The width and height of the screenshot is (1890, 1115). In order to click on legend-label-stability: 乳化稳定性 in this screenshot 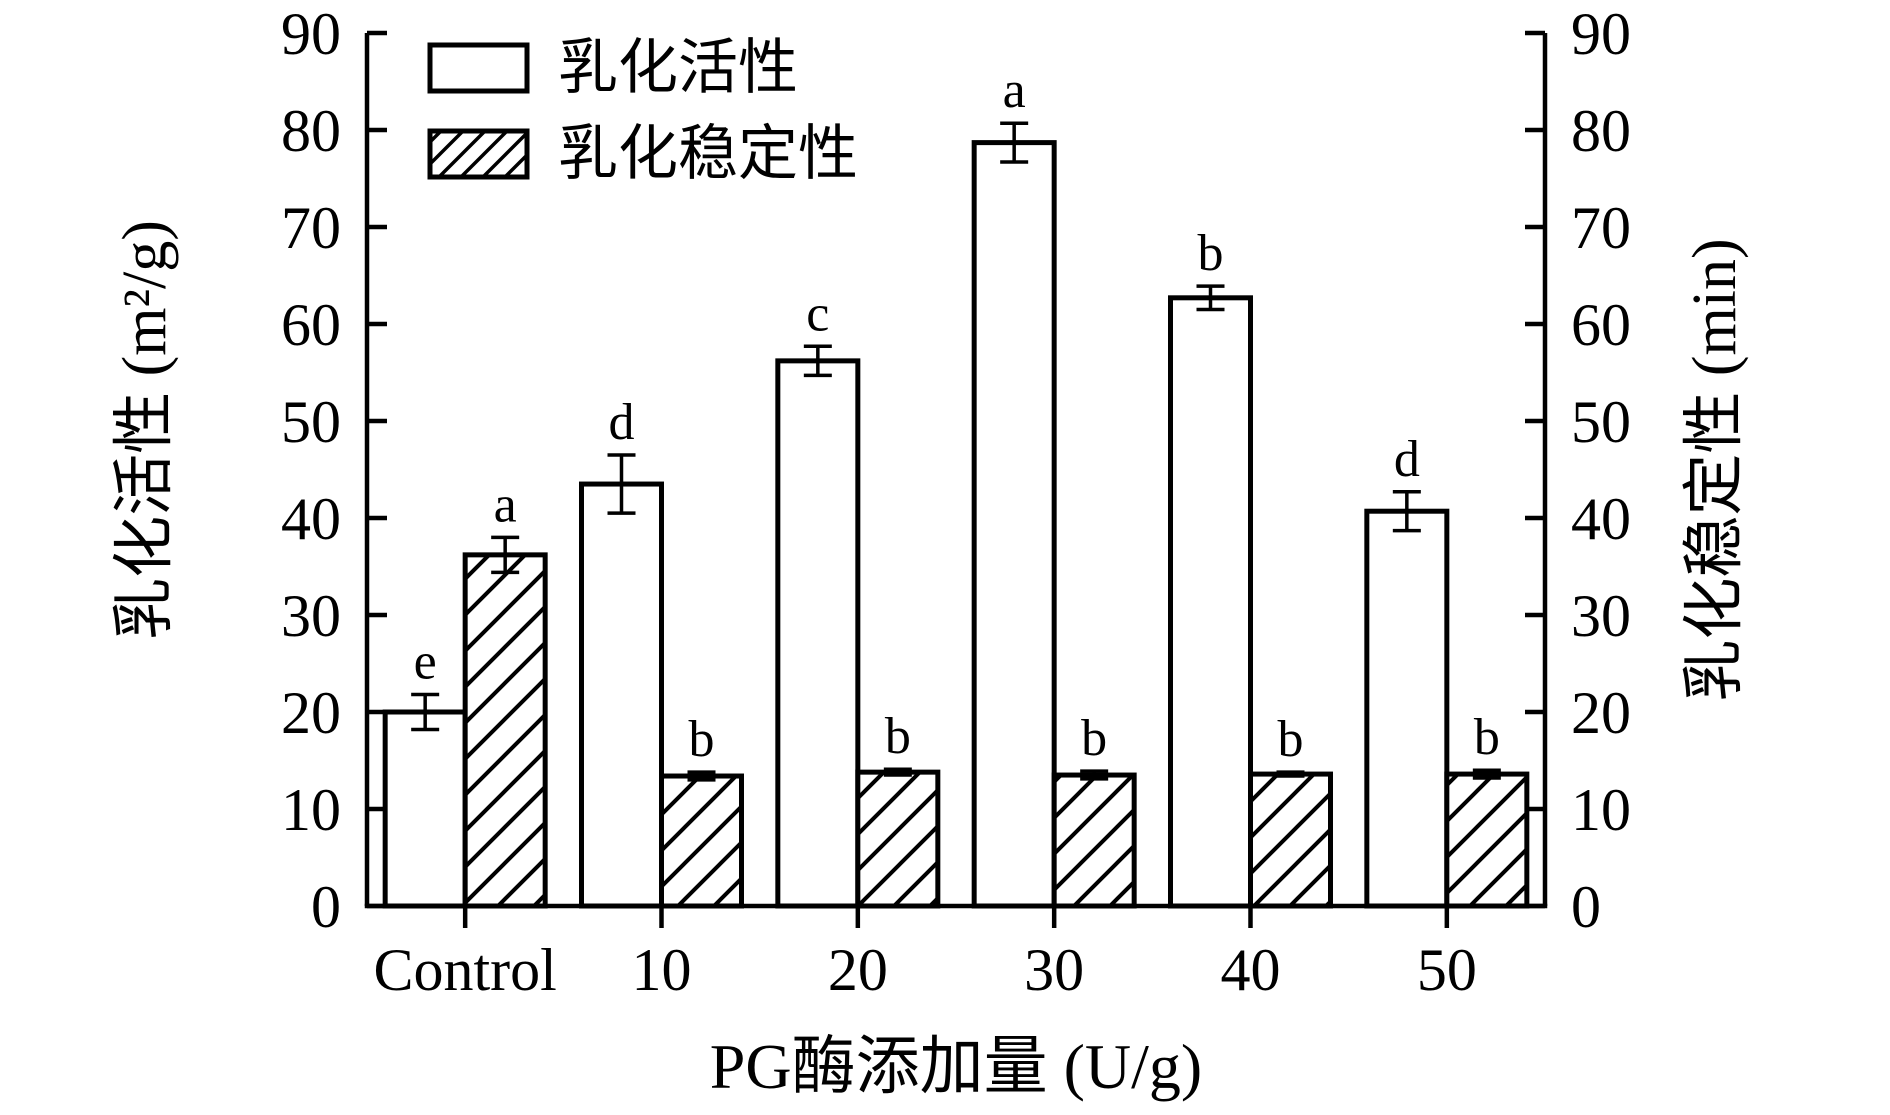, I will do `click(708, 154)`.